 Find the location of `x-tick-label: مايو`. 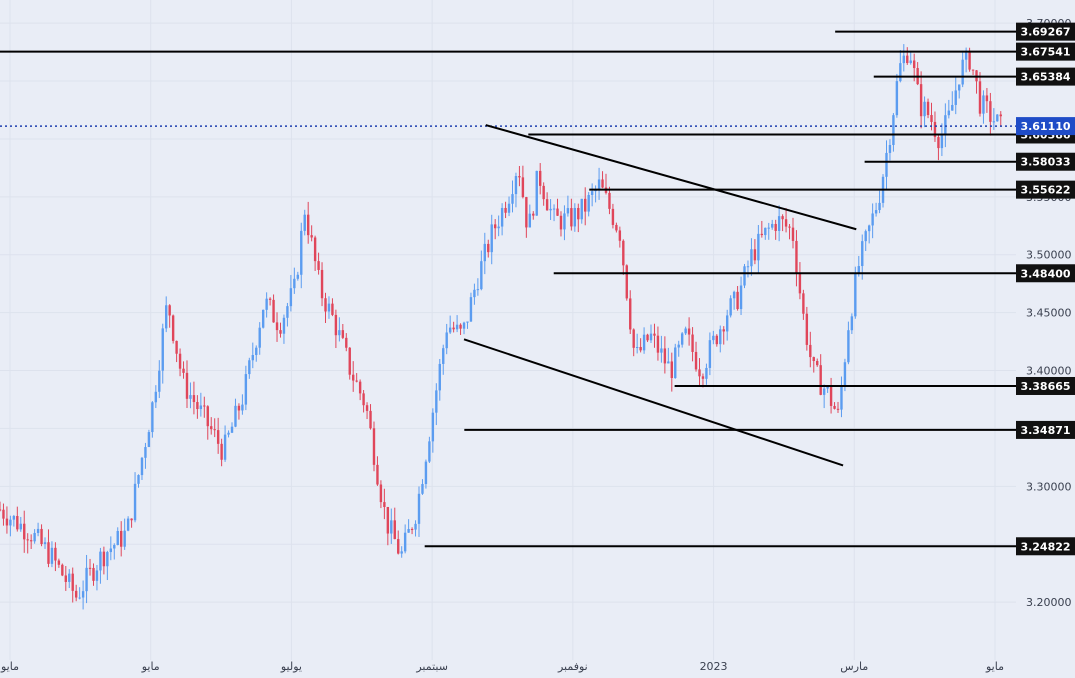

x-tick-label: مايو is located at coordinates (150, 666).